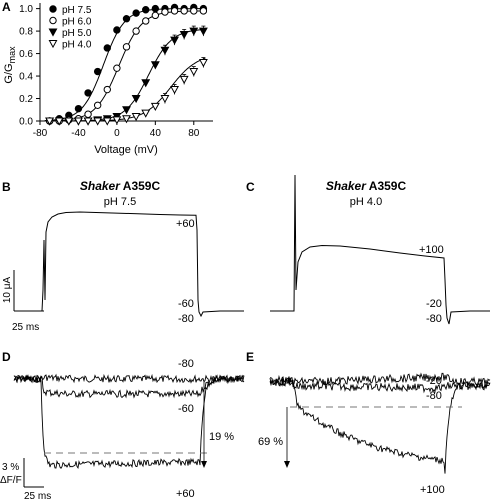 Image resolution: width=492 pixels, height=500 pixels. Describe the element at coordinates (78, 133) in the screenshot. I see `x-tick-label: -40` at that location.